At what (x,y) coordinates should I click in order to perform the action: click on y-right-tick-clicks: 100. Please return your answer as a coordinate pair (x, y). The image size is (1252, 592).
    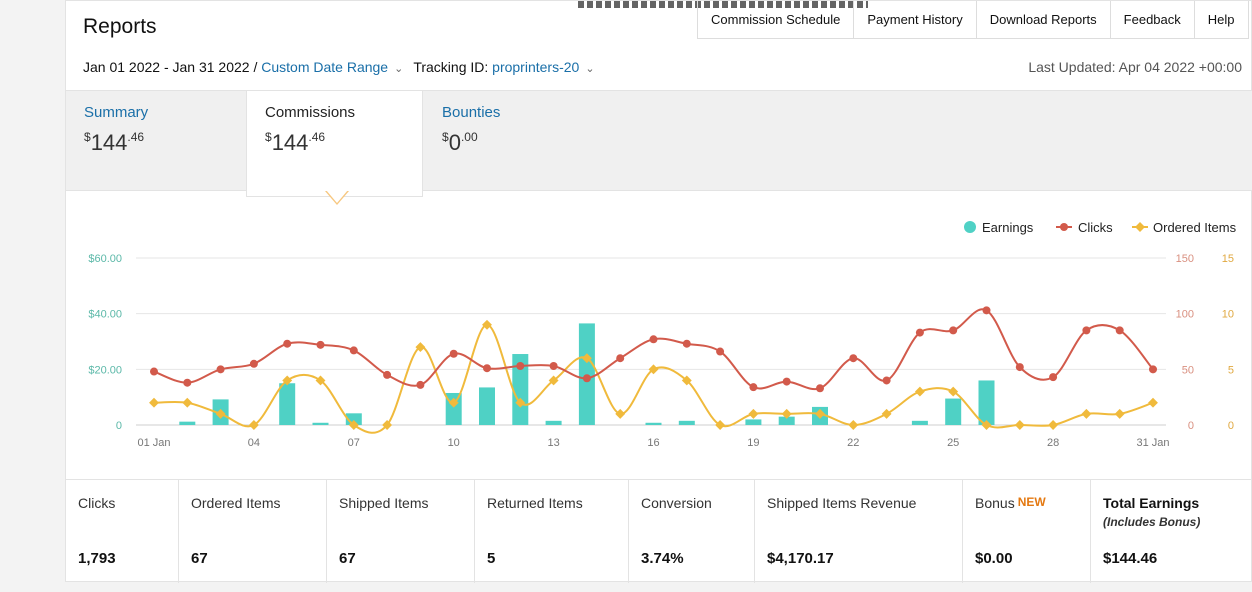
    Looking at the image, I should click on (1185, 315).